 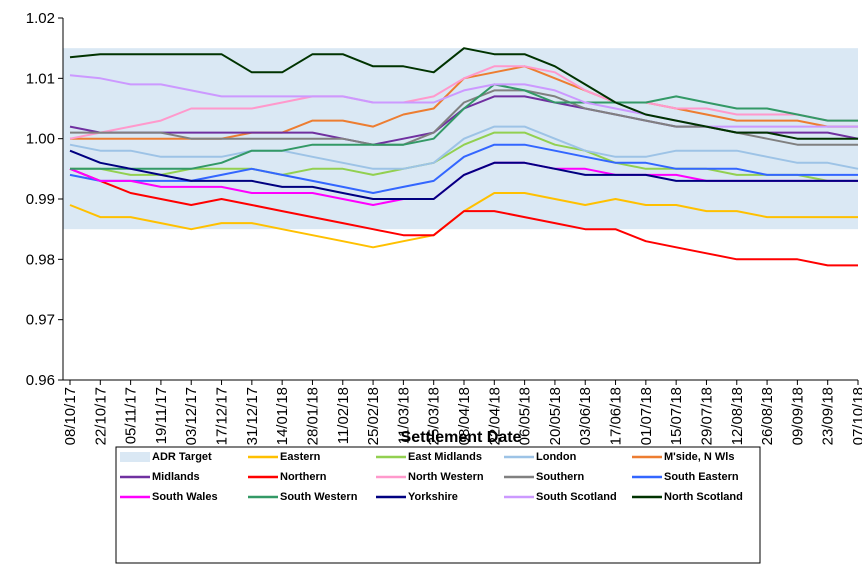 I want to click on x-tick-label: 03/06/18, so click(x=585, y=416).